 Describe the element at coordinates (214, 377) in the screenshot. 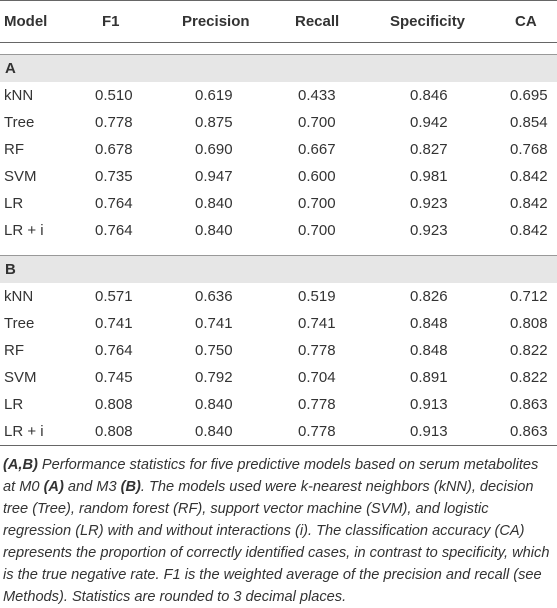

I see `metric-value: 0.792` at that location.